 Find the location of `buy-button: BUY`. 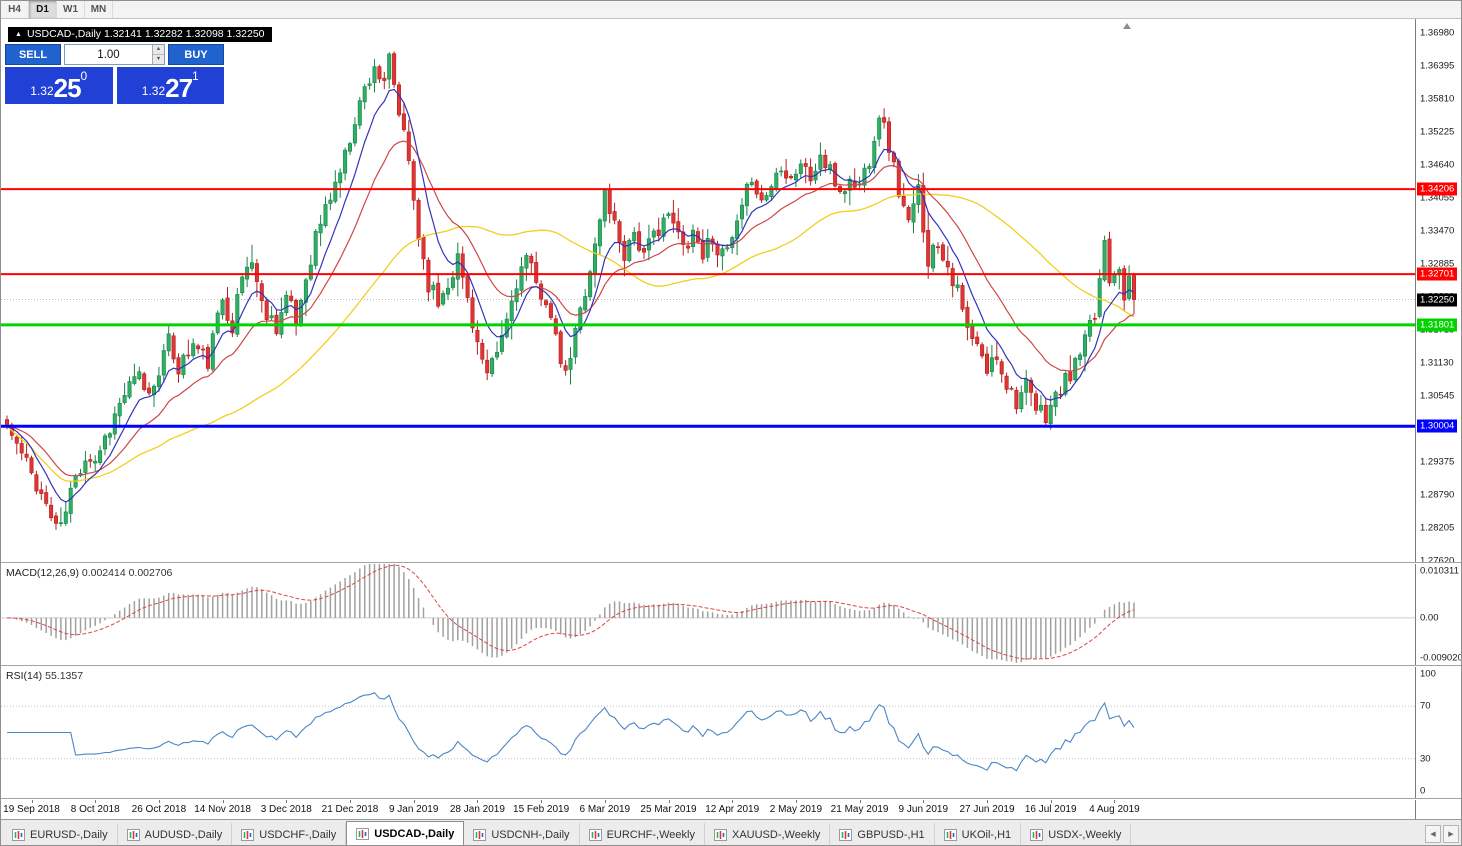

buy-button: BUY is located at coordinates (196, 54).